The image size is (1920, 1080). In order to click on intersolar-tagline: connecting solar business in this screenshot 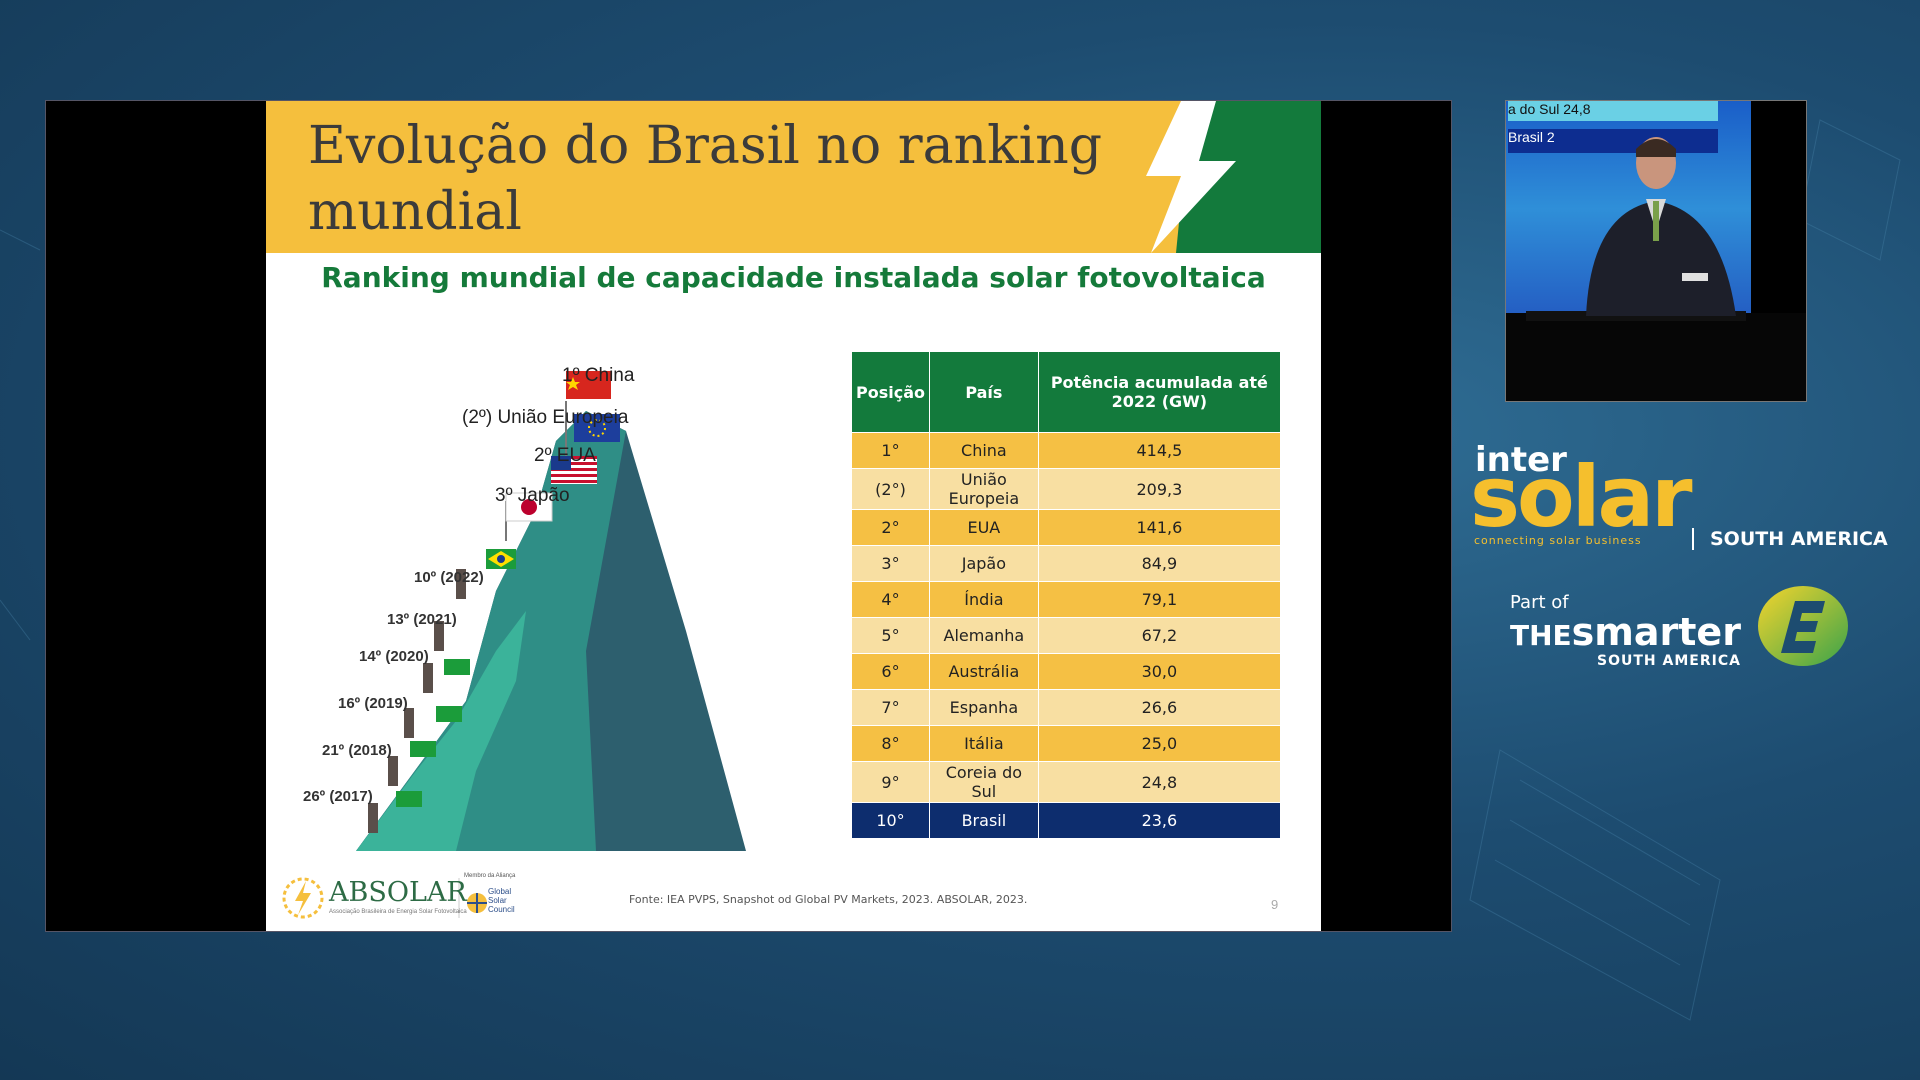, I will do `click(1558, 540)`.